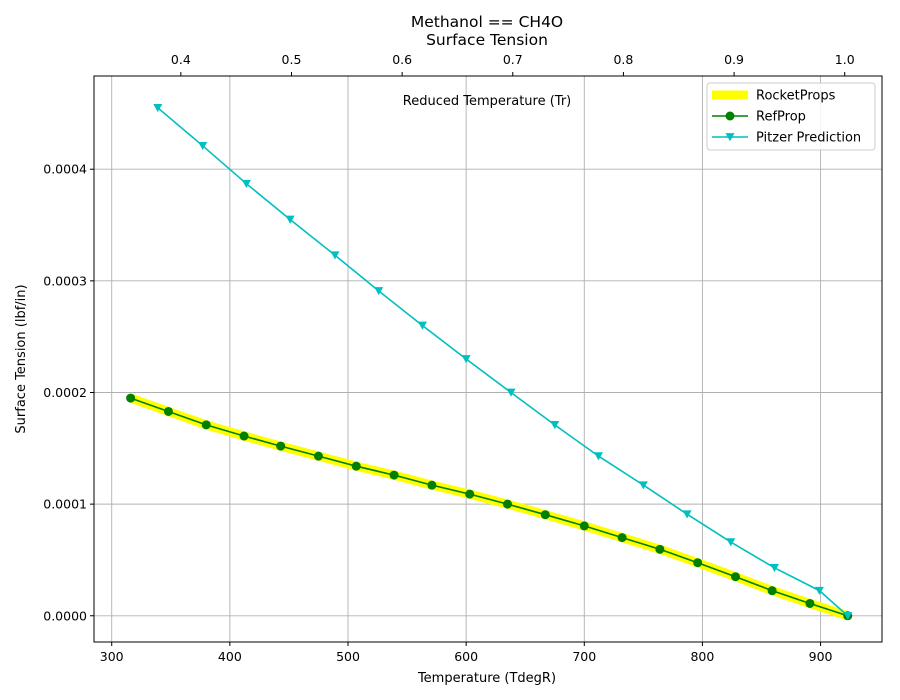  I want to click on legend-item: RefProp, so click(759, 117).